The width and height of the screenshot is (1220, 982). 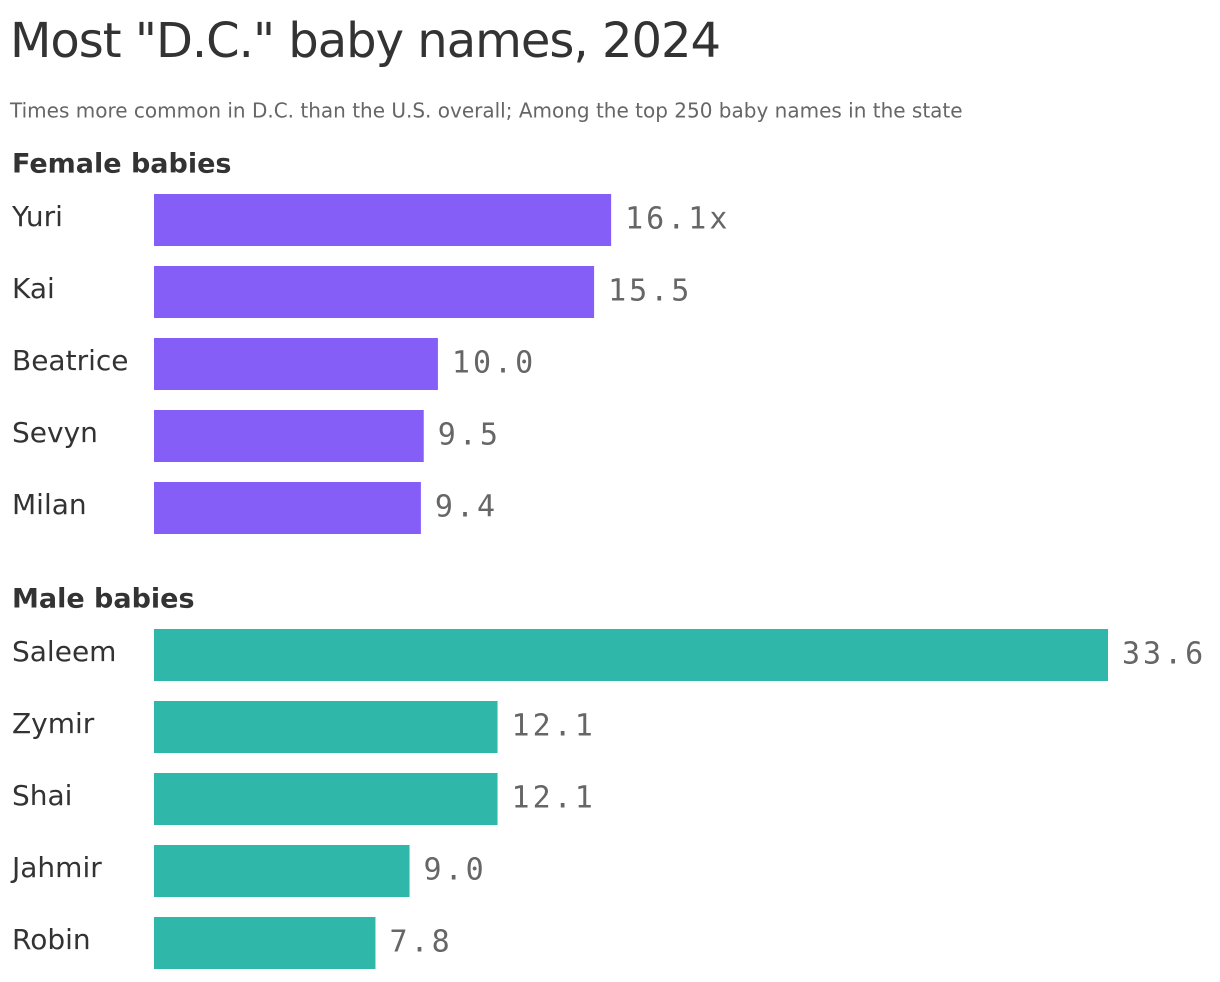 What do you see at coordinates (466, 507) in the screenshot?
I see `value-label: 9.4` at bounding box center [466, 507].